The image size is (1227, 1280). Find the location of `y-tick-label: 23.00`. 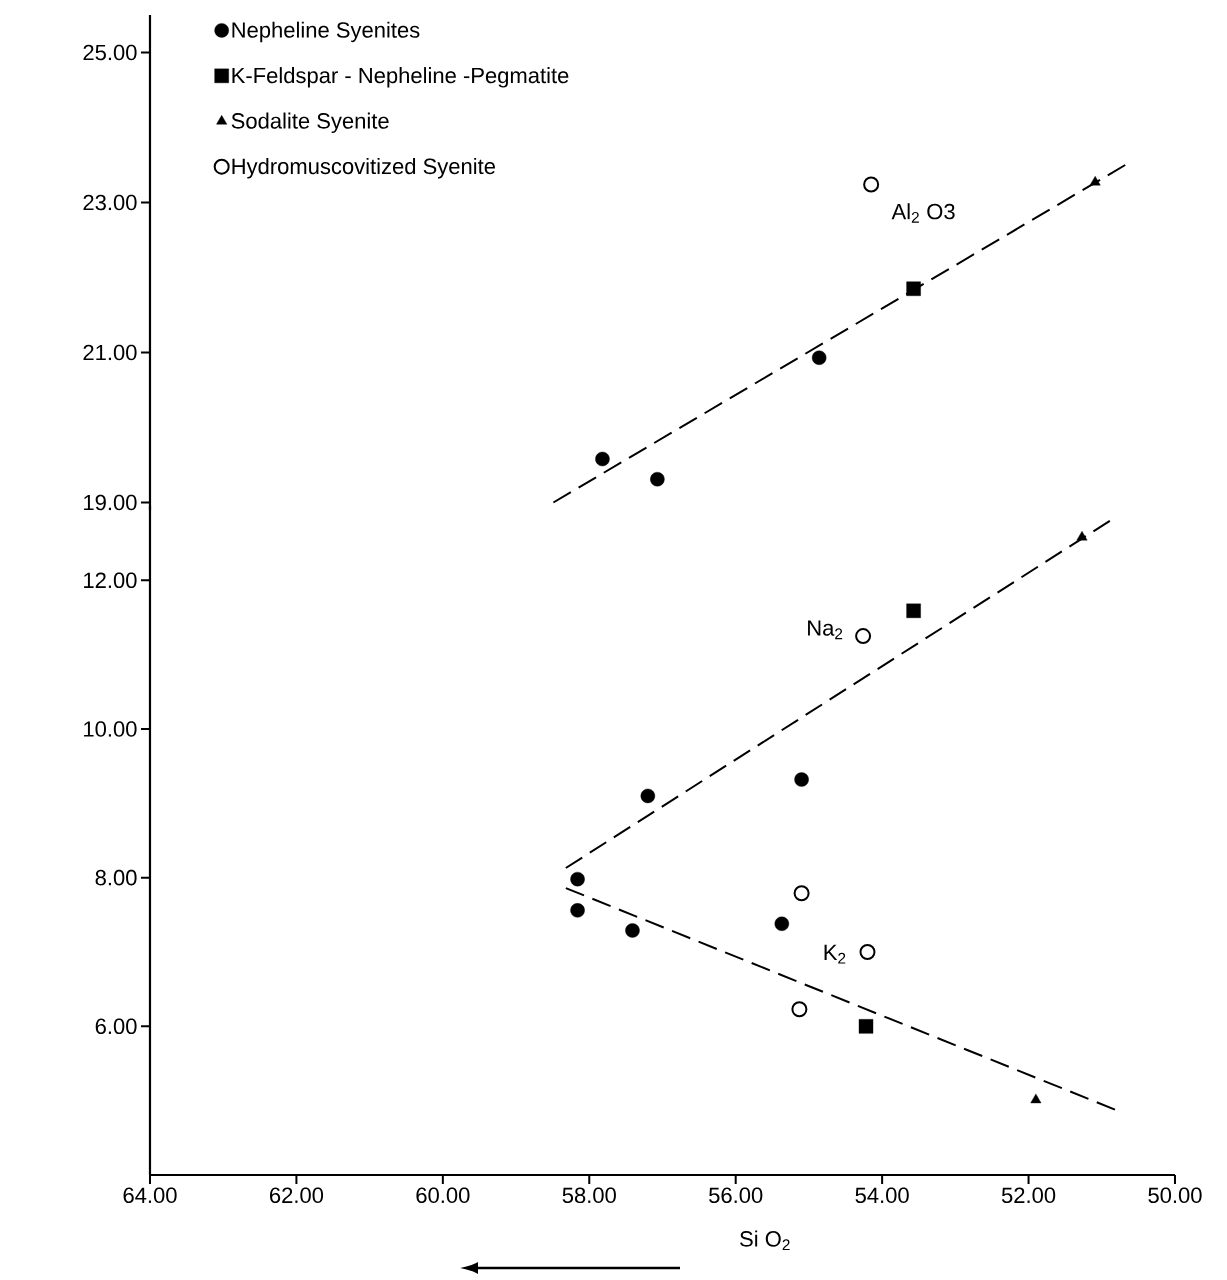

y-tick-label: 23.00 is located at coordinates (110, 202).